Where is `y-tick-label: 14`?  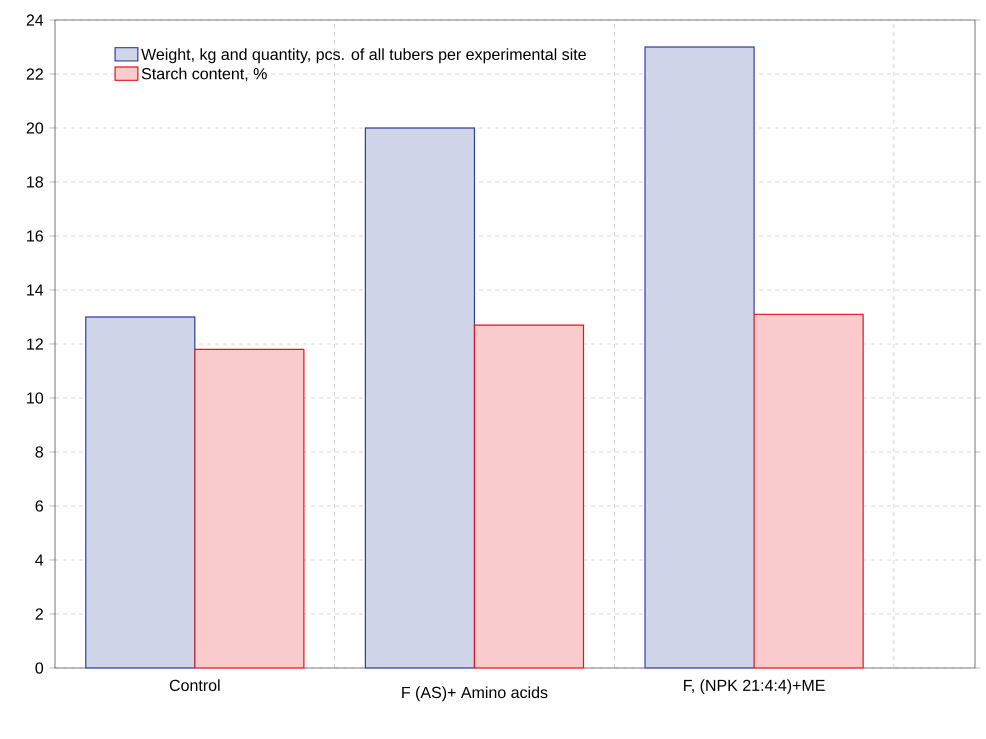
y-tick-label: 14 is located at coordinates (35, 290).